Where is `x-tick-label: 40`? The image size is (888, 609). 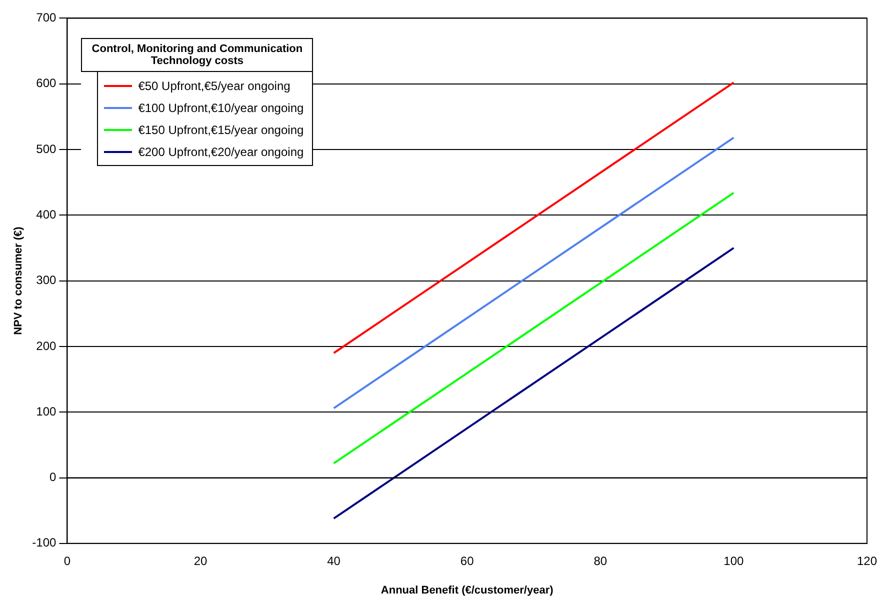
x-tick-label: 40 is located at coordinates (334, 561).